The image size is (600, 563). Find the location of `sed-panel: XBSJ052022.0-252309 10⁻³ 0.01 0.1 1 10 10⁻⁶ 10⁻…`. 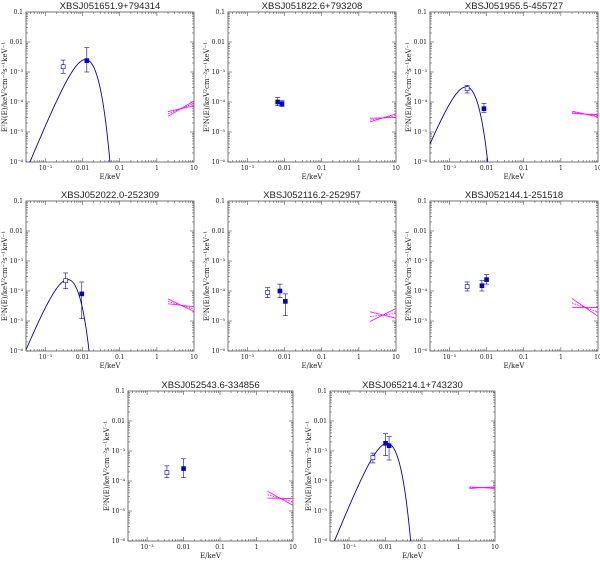

sed-panel: XBSJ052022.0-252309 10⁻³ 0.01 0.1 1 10 10⁻⁶ 10⁻… is located at coordinates (99, 280).